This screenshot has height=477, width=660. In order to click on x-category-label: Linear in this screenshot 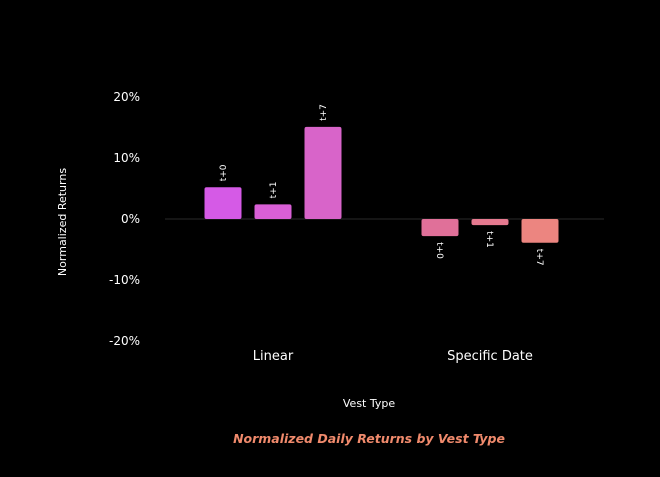, I will do `click(273, 356)`.